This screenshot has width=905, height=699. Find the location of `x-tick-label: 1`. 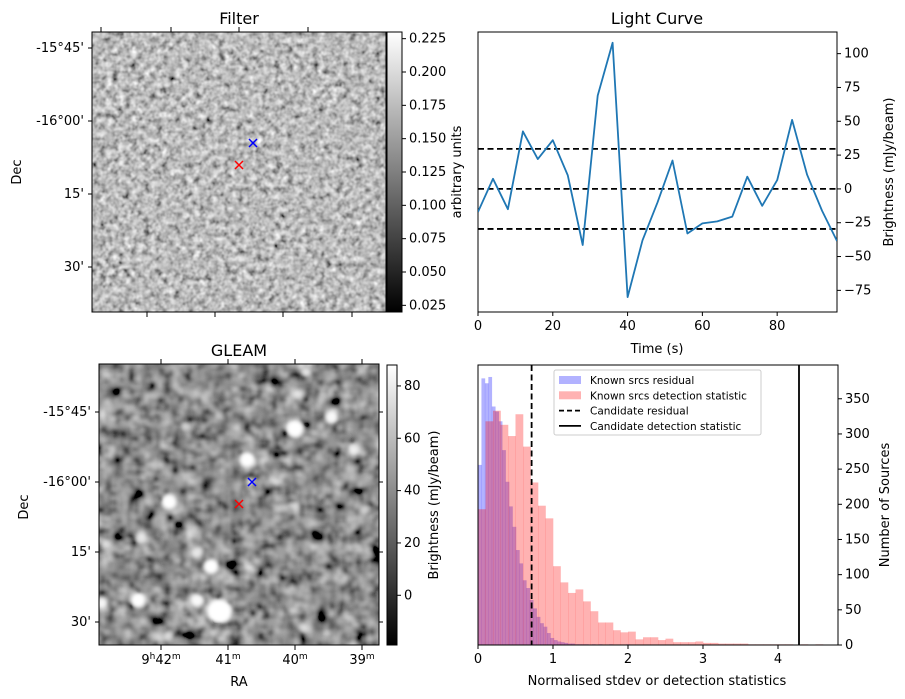

x-tick-label: 1 is located at coordinates (553, 659).